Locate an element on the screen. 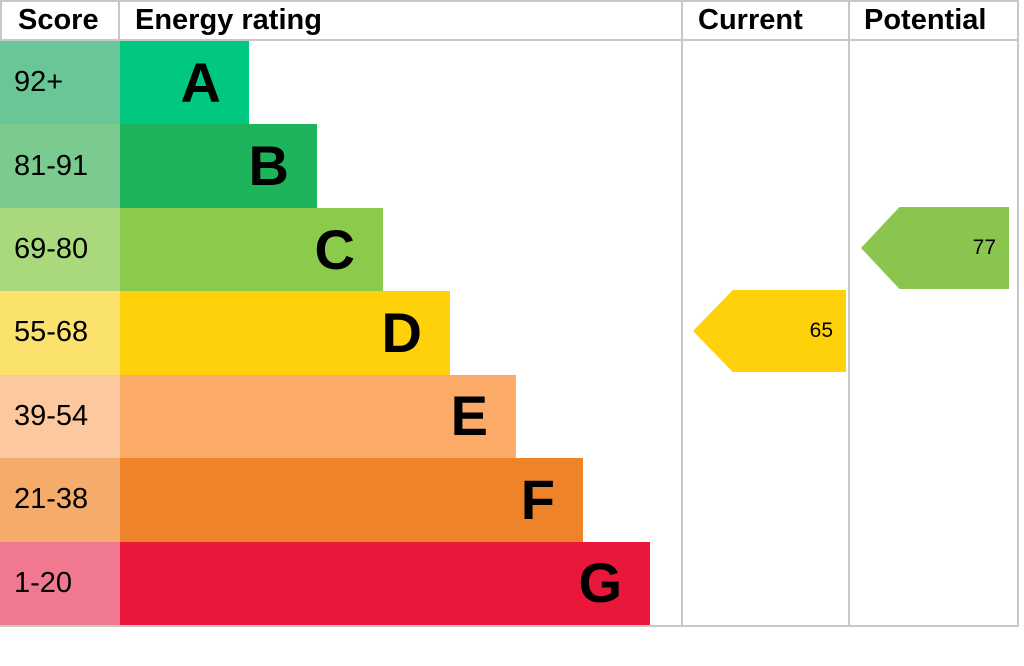 The height and width of the screenshot is (666, 1024). band-score-range-d: 55-68 is located at coordinates (60, 333).